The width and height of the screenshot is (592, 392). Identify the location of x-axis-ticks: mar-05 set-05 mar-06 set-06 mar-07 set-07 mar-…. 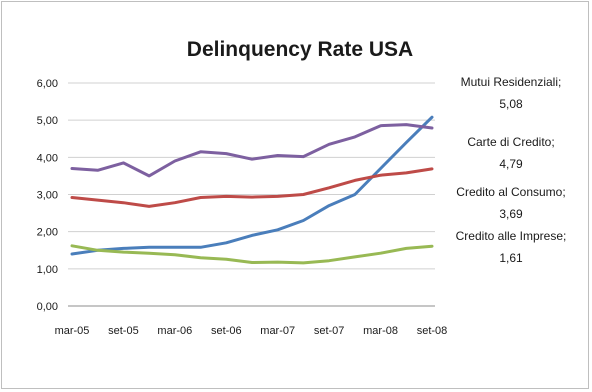
(251, 331).